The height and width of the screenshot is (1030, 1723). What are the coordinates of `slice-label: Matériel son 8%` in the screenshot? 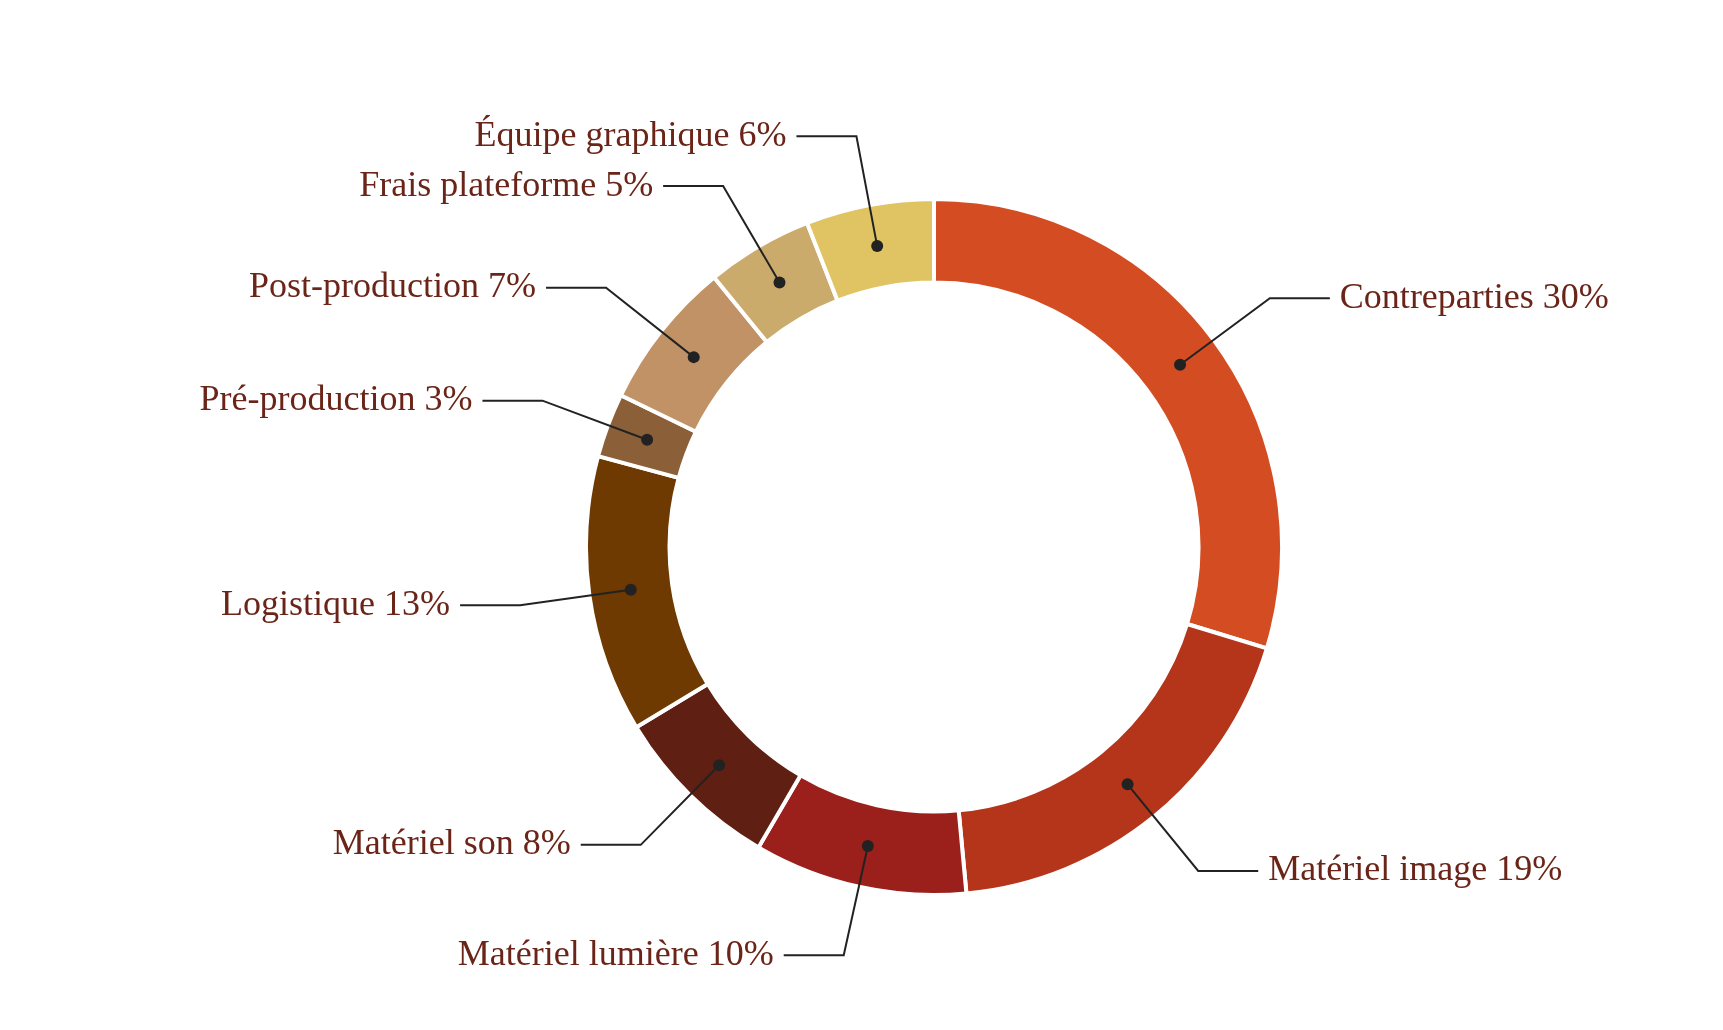 It's located at (451, 842).